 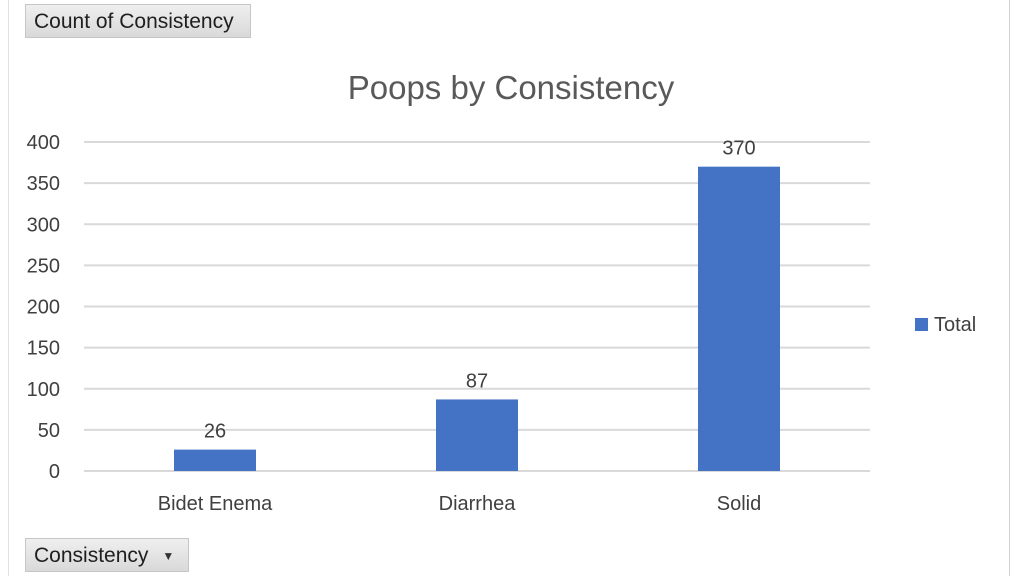 I want to click on x-category-label: Bidet Enema, so click(x=215, y=504).